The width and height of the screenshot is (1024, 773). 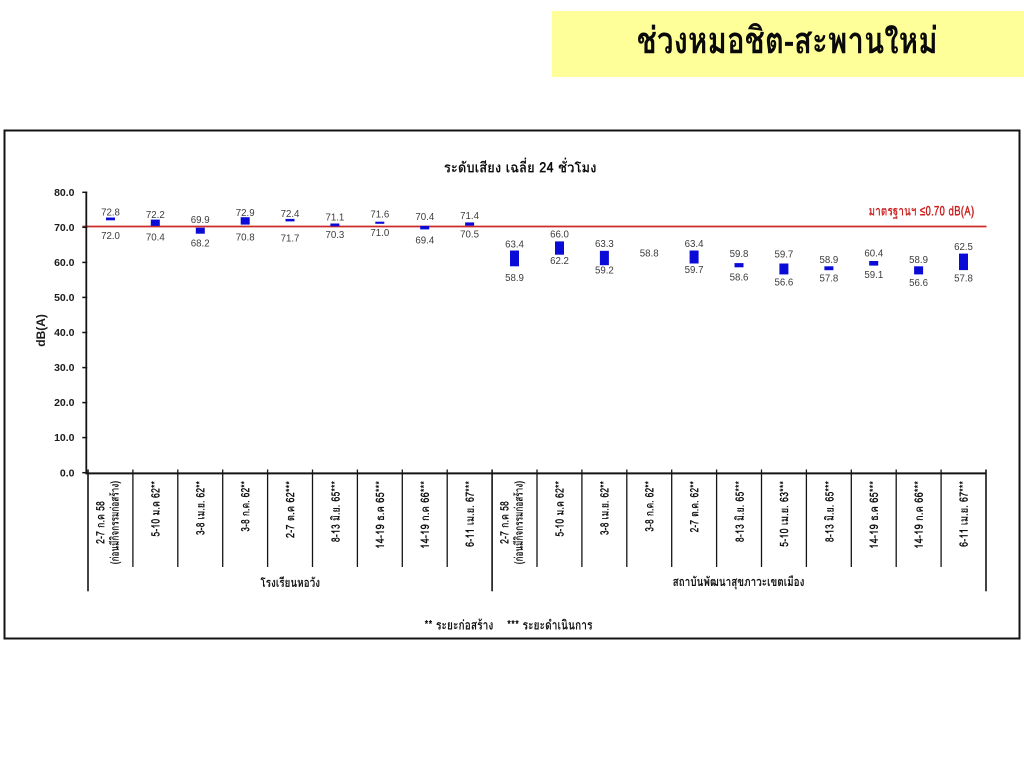 What do you see at coordinates (64, 403) in the screenshot?
I see `svg-text: 20.0` at bounding box center [64, 403].